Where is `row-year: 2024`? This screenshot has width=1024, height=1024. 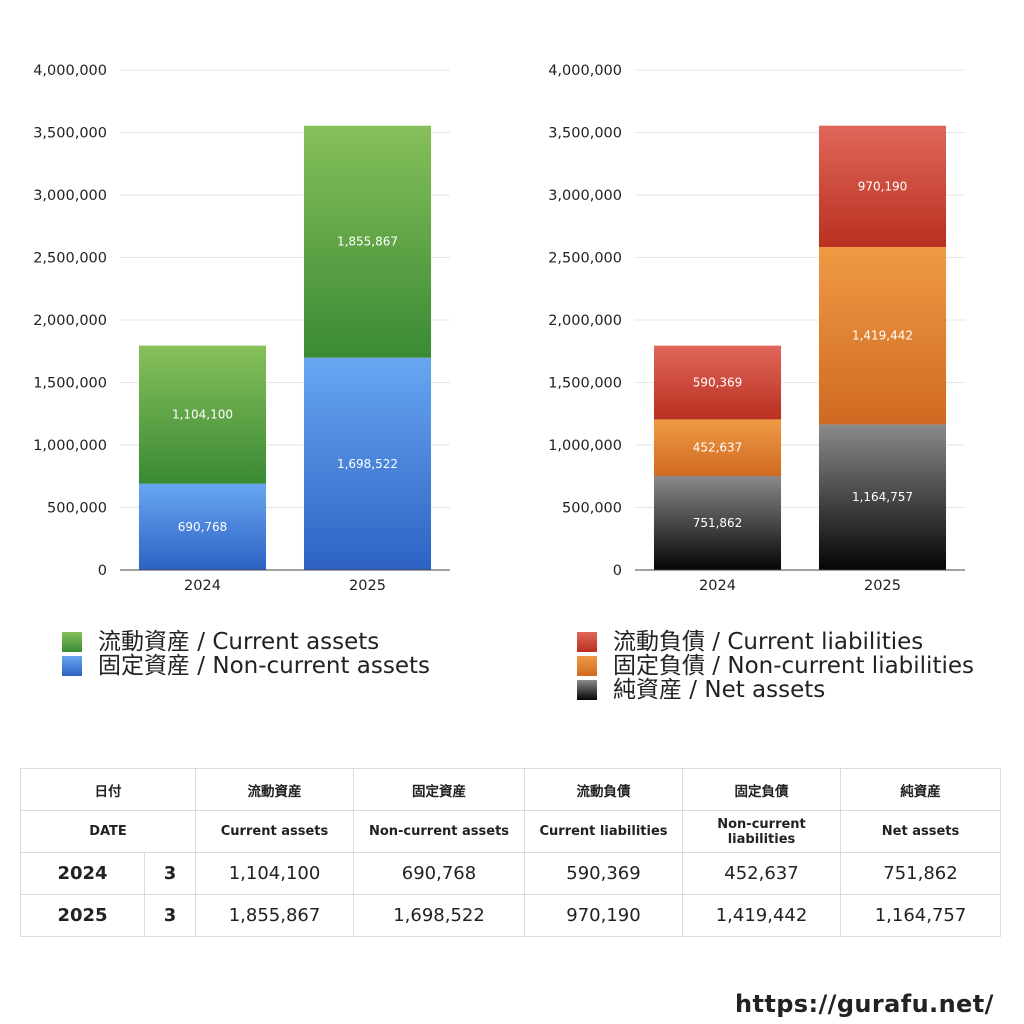 row-year: 2024 is located at coordinates (82, 873).